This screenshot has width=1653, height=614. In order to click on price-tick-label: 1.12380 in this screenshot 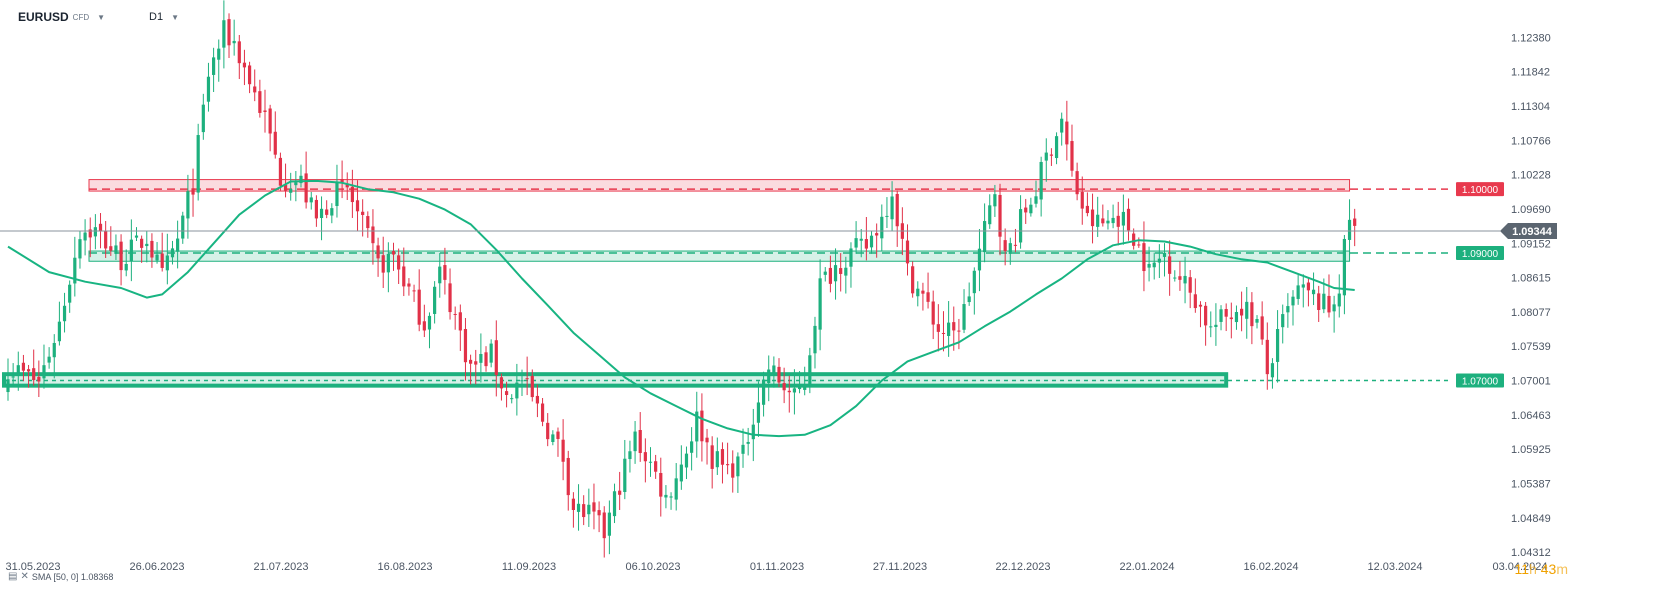, I will do `click(1531, 38)`.